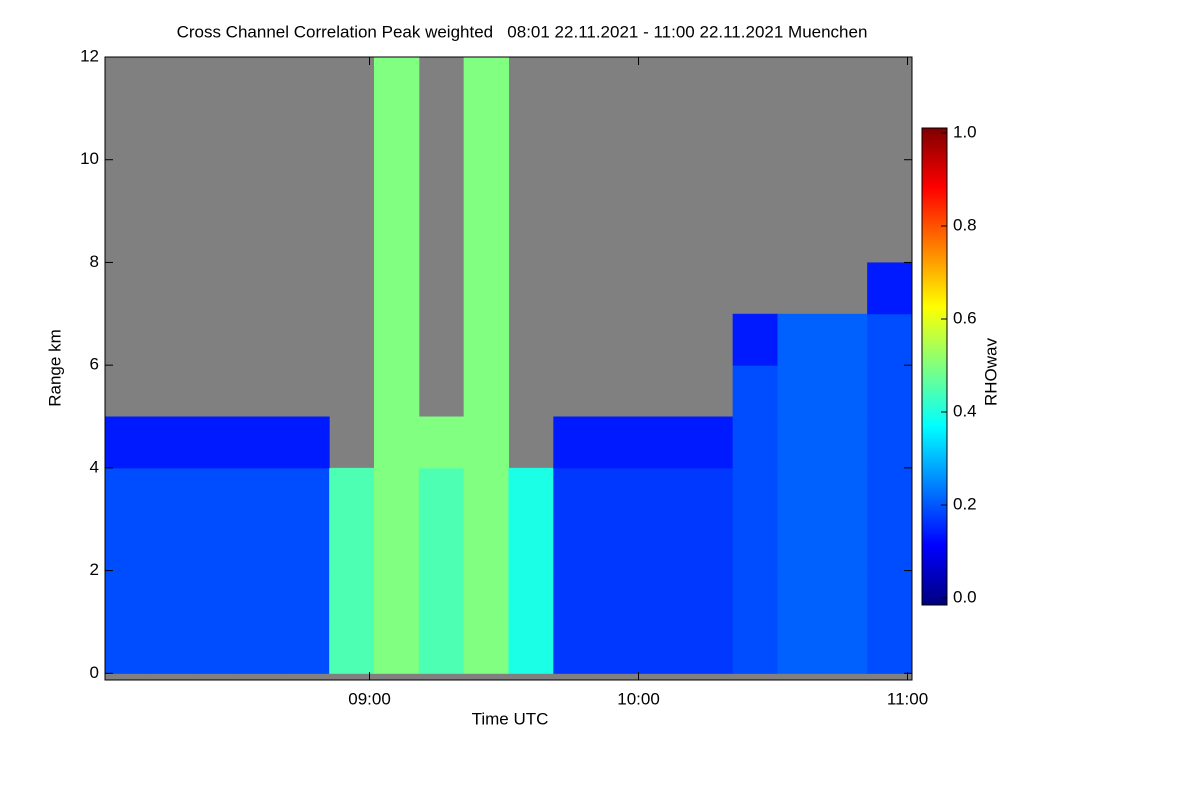 This screenshot has height=805, width=1200. Describe the element at coordinates (907, 698) in the screenshot. I see `x-tick-label: 11:00` at that location.